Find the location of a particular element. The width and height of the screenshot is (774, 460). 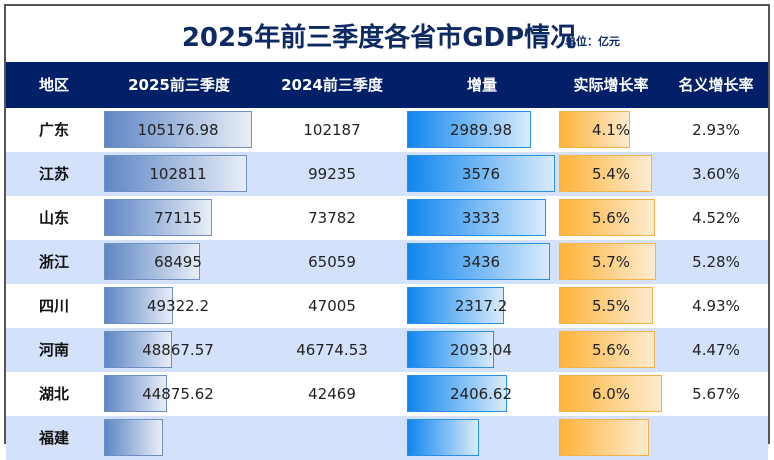

nominal-growth-cell is located at coordinates (716, 438).